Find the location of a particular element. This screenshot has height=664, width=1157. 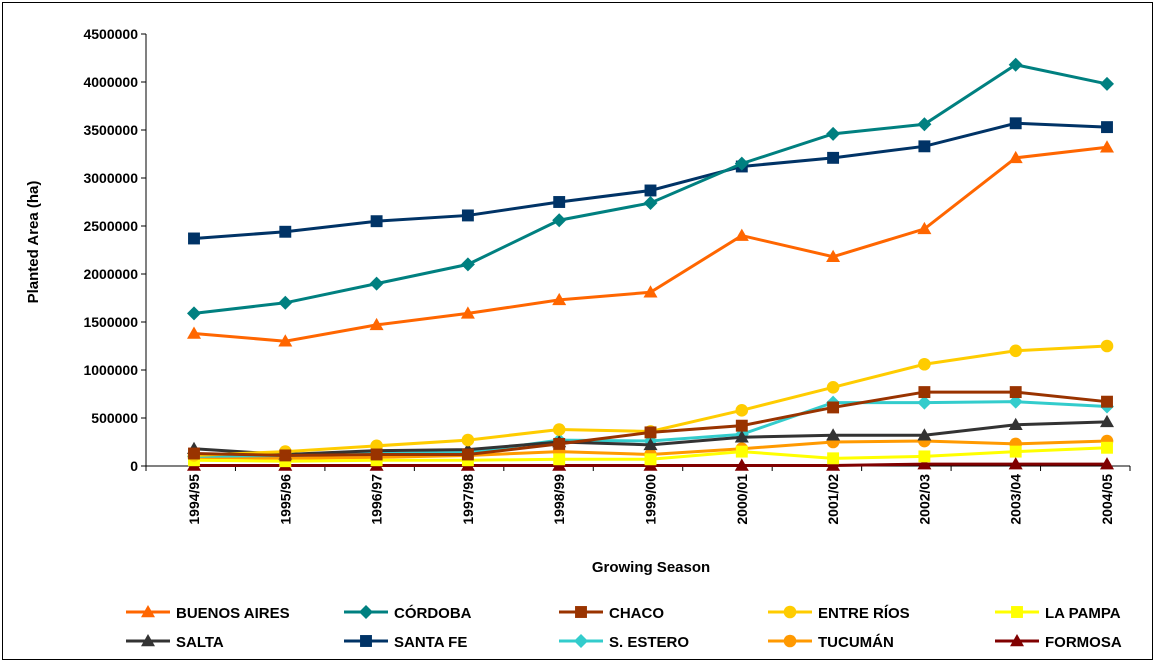

x-tick-label: 1998/99 is located at coordinates (559, 499).